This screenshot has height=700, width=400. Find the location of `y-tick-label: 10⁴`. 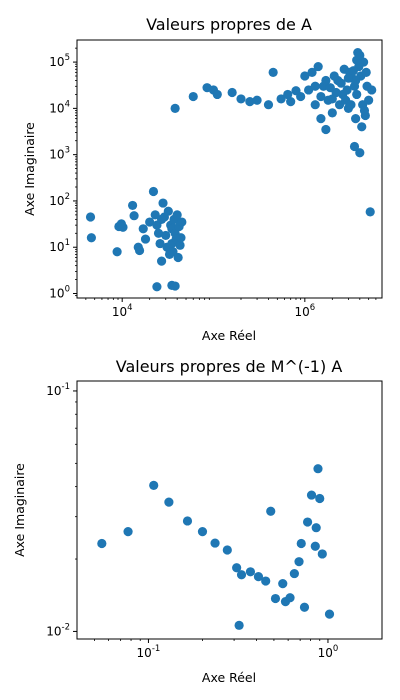

y-tick-label: 10⁴ is located at coordinates (59, 107).